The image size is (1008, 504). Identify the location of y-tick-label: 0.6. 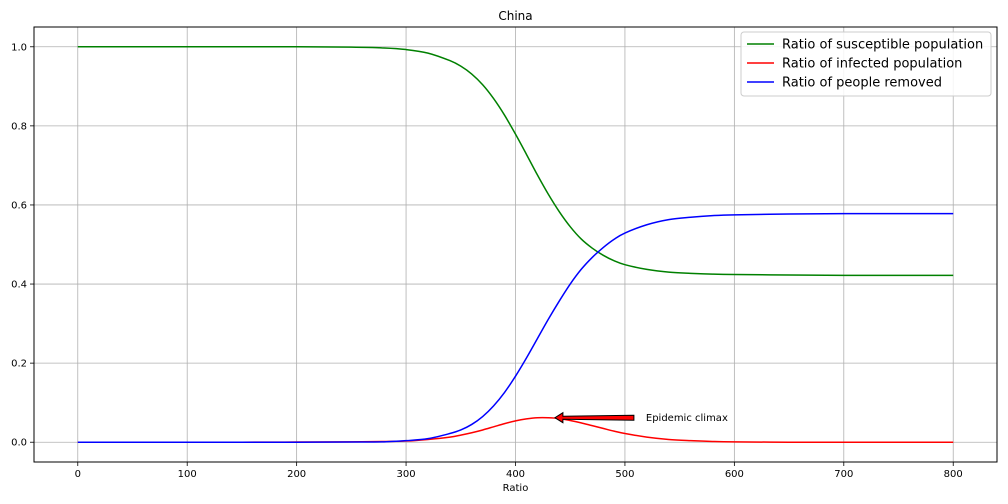
(19, 205).